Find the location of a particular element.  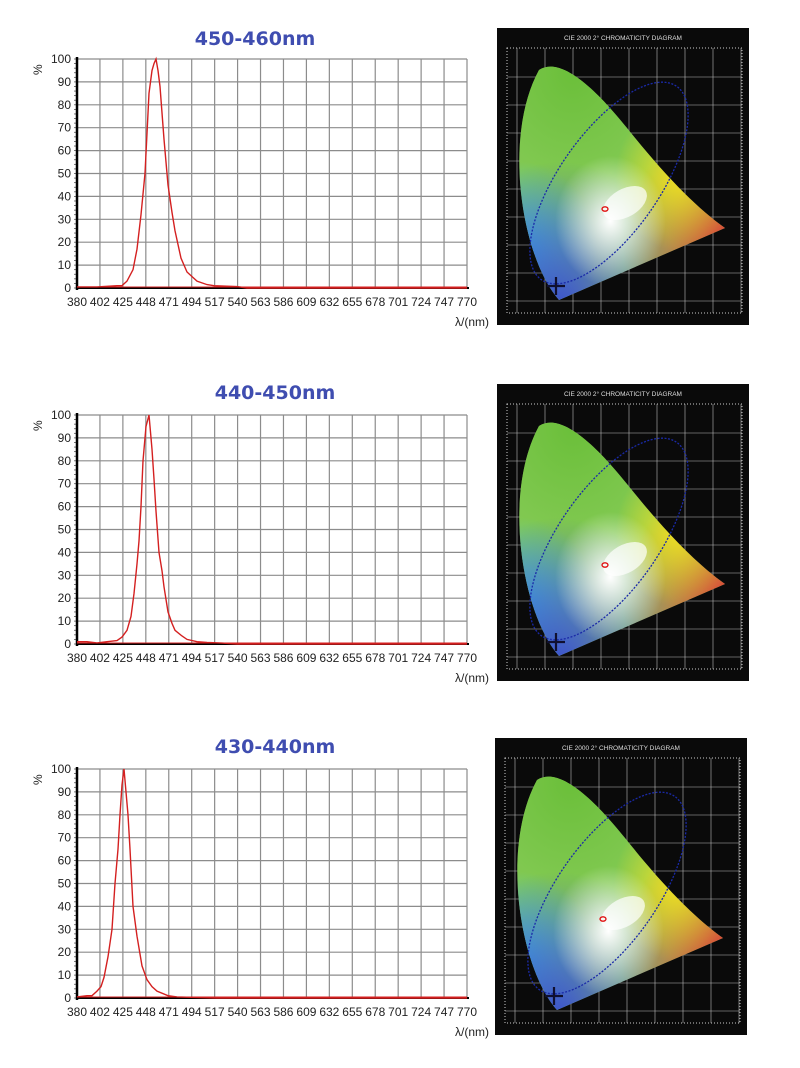

x-tick-label: 747 is located at coordinates (444, 658).